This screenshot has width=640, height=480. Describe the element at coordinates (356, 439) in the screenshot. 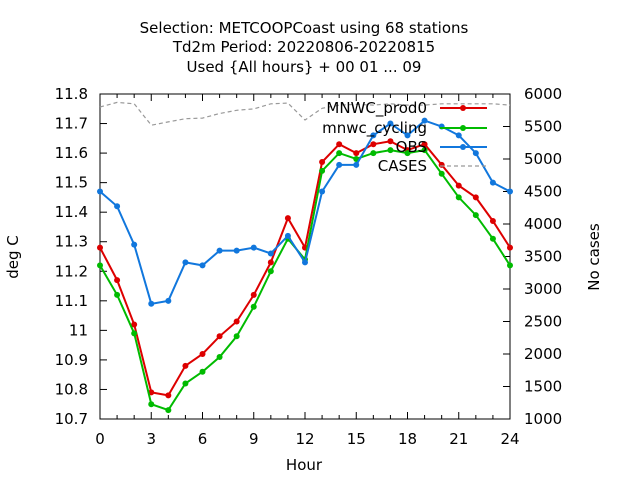

I see `x-tick-label: 15` at that location.